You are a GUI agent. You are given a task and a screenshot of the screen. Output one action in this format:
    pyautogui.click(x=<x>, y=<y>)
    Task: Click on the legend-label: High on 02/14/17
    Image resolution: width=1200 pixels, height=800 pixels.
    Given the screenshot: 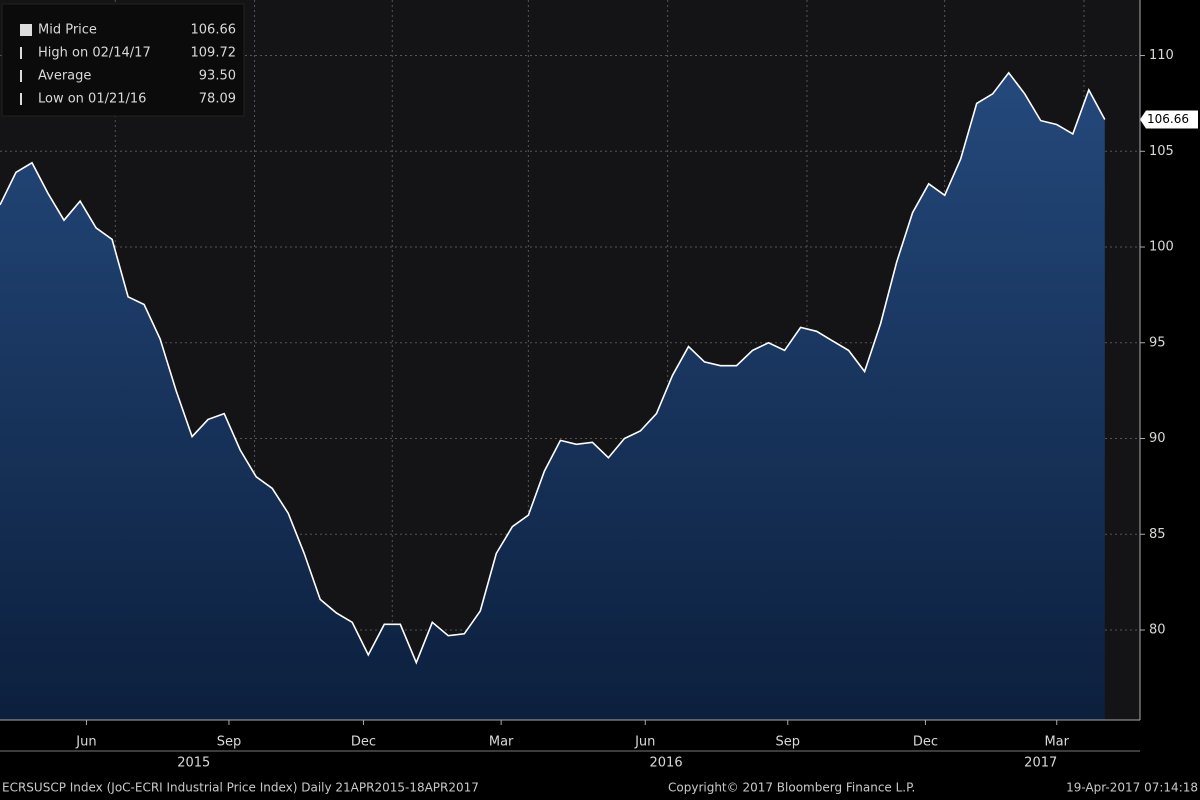 What is the action you would take?
    pyautogui.click(x=94, y=53)
    